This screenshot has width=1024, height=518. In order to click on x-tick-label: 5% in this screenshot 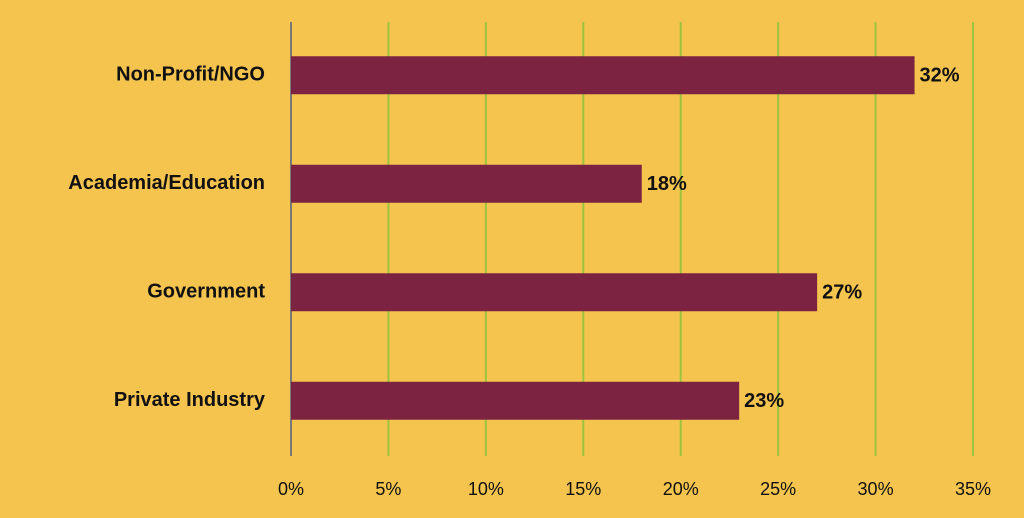, I will do `click(388, 489)`.